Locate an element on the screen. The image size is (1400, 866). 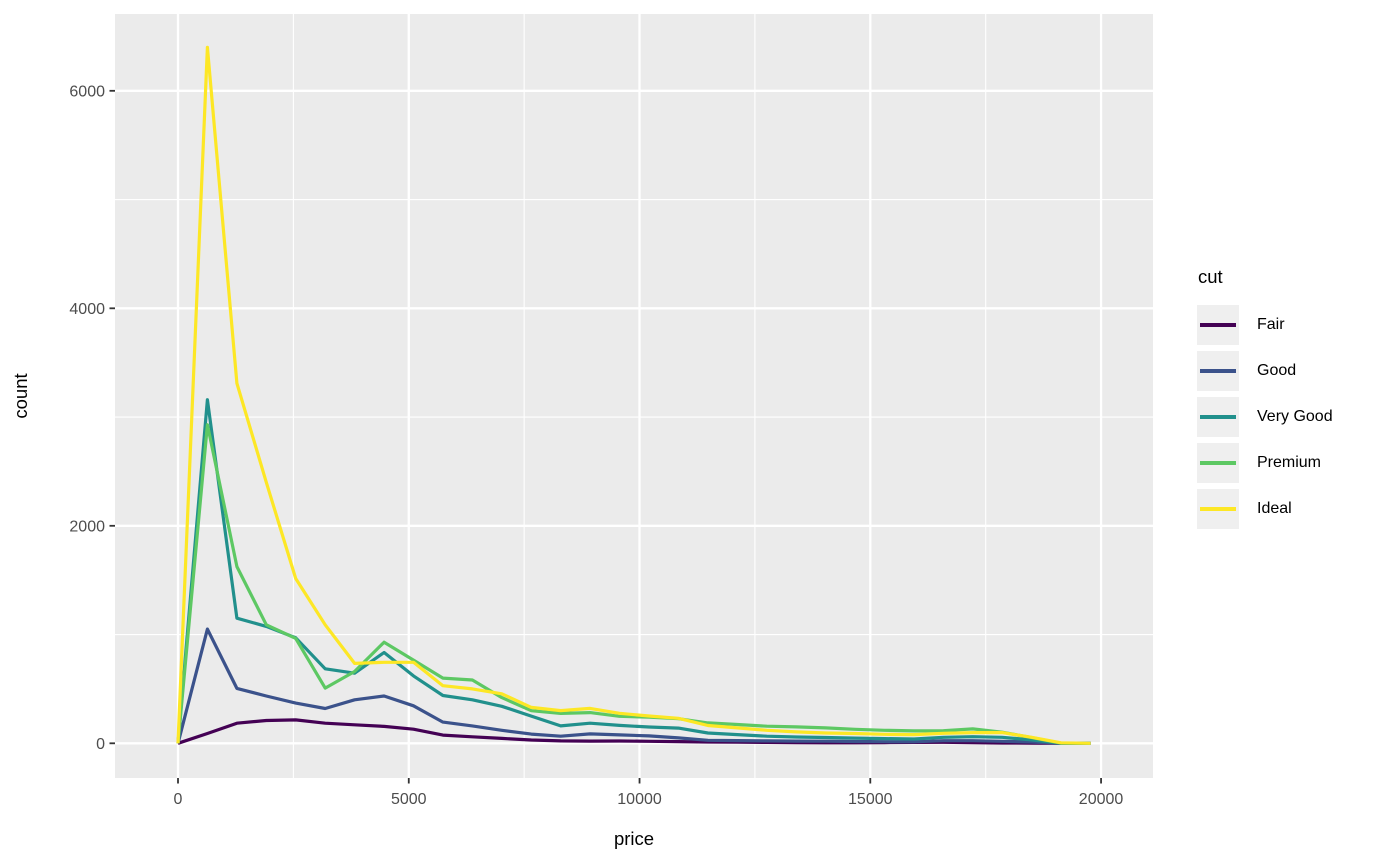
x-tick-label: 10000 is located at coordinates (639, 799).